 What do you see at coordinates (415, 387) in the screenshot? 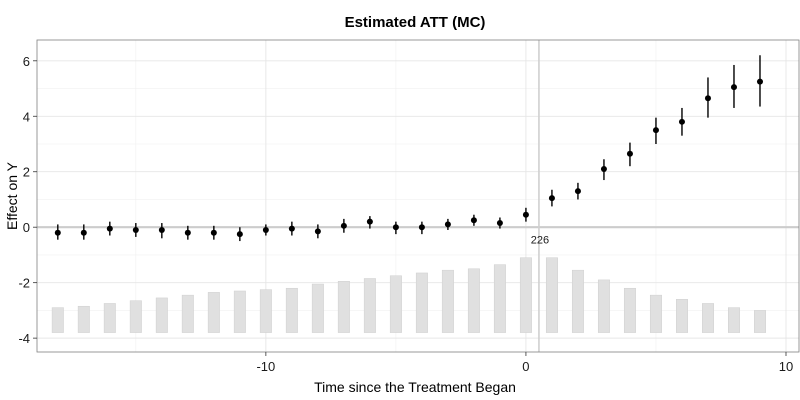
I see `x-axis-title: Time since the Treatment Began` at bounding box center [415, 387].